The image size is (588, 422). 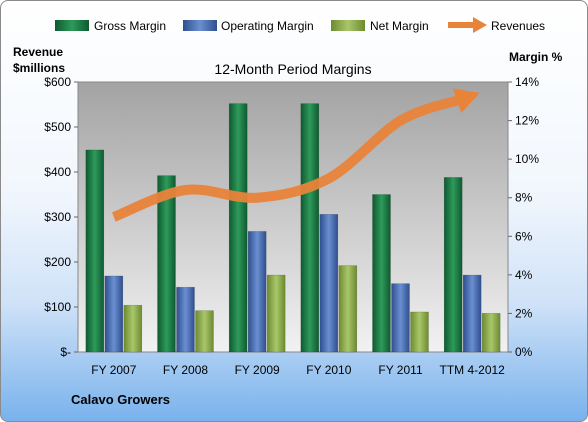 I want to click on left-axis-ticks: $- $100 $200 $300 $400 $500 $600, so click(x=61, y=217).